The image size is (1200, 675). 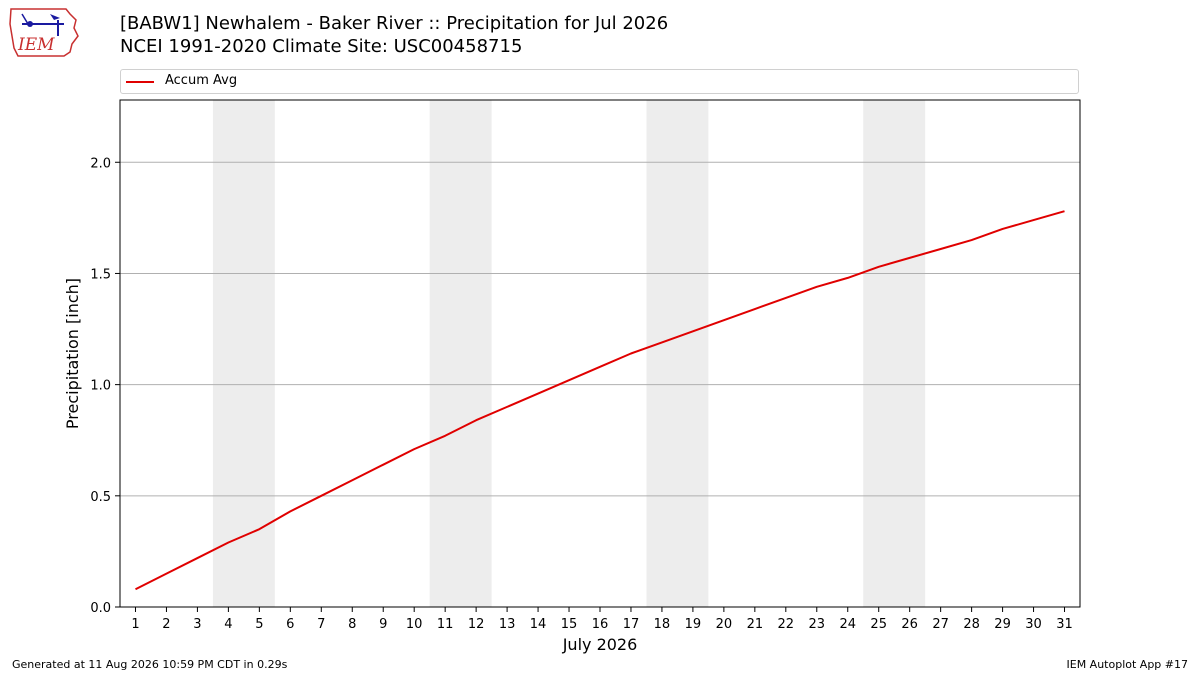 What do you see at coordinates (100, 163) in the screenshot?
I see `y-tick-label: 2.0` at bounding box center [100, 163].